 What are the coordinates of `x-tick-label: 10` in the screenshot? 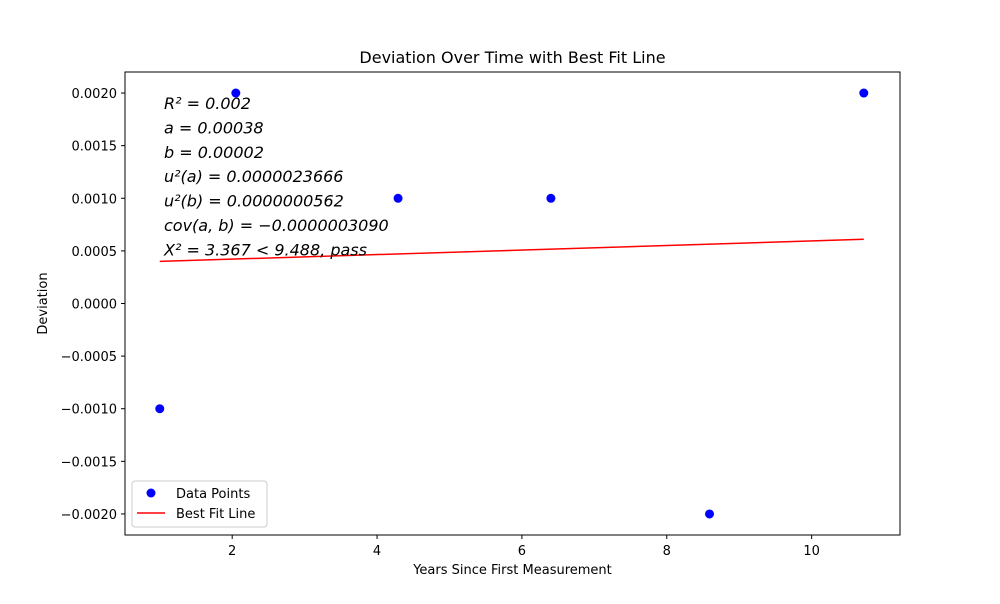 It's located at (811, 551).